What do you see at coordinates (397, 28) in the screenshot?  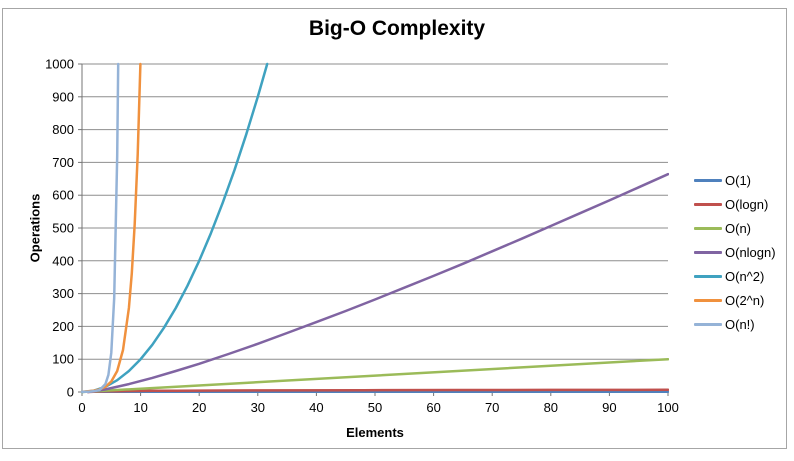 I see `chart-title: Big-O Complexity` at bounding box center [397, 28].